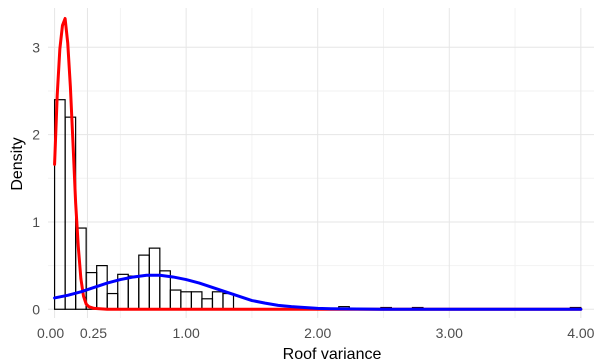 This screenshot has width=606, height=364. I want to click on y-axis-title: Density, so click(17, 163).